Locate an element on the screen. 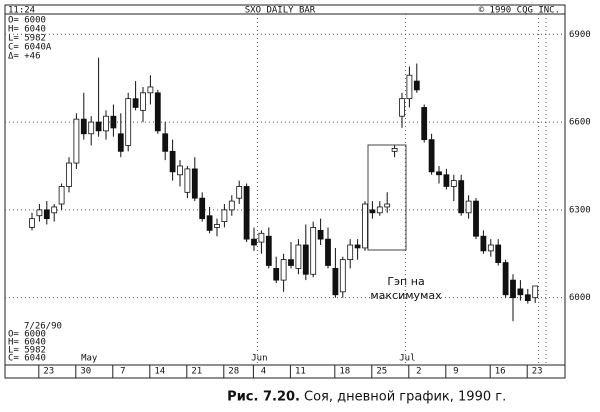  y-tick-label: 6600 is located at coordinates (580, 123).